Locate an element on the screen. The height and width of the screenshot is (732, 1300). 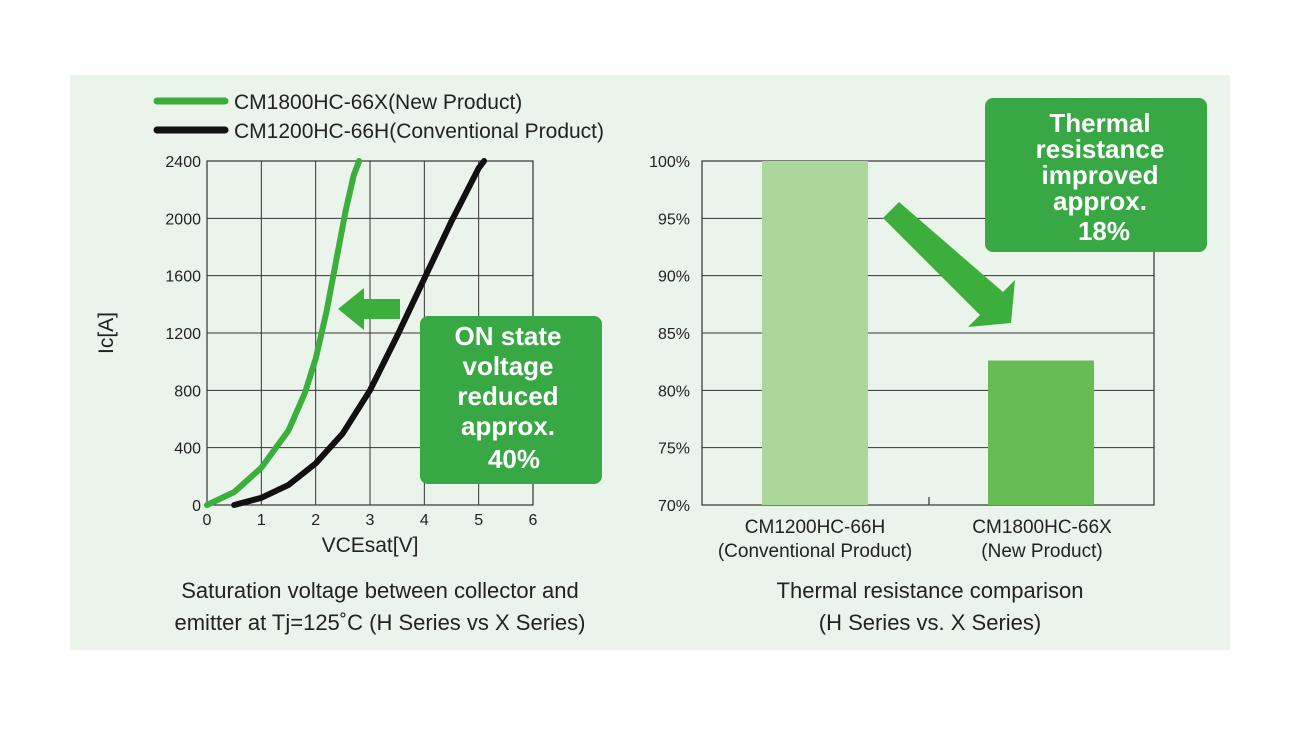
bar-category-label-conventional-1: CM1200HC-66H is located at coordinates (815, 527).